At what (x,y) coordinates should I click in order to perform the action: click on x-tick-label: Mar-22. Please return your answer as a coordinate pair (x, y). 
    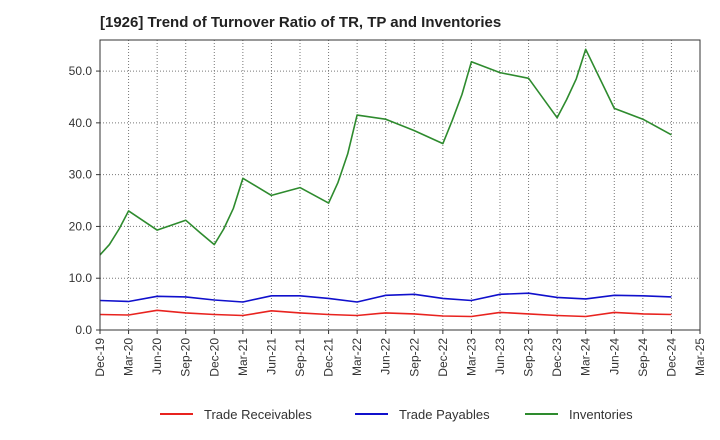
    Looking at the image, I should click on (357, 357).